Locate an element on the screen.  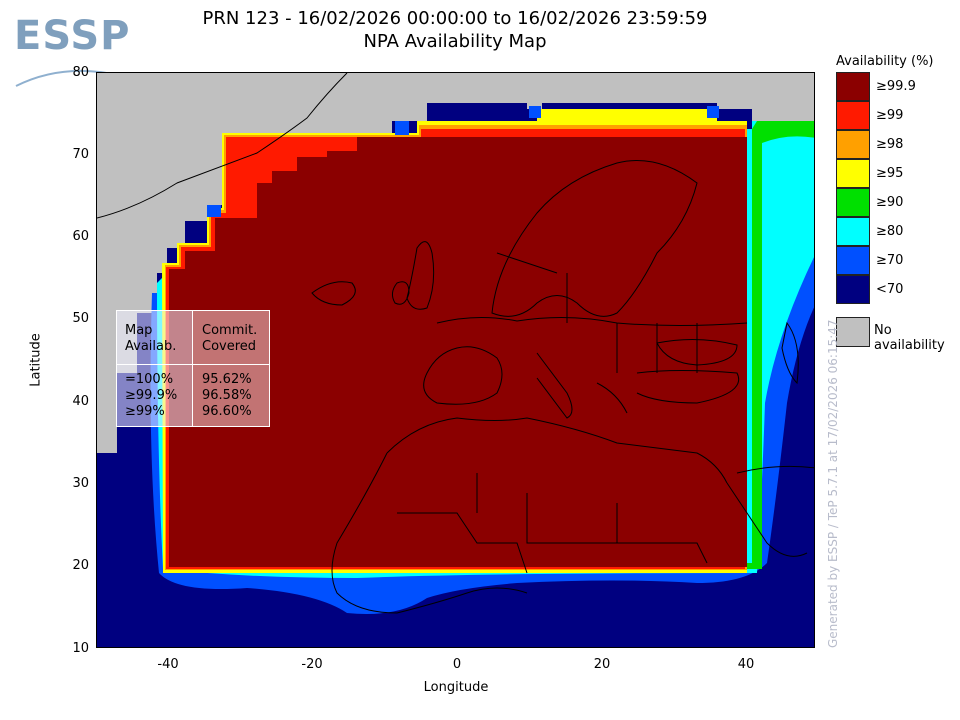
y-tick-label: 70 is located at coordinates (80, 154).